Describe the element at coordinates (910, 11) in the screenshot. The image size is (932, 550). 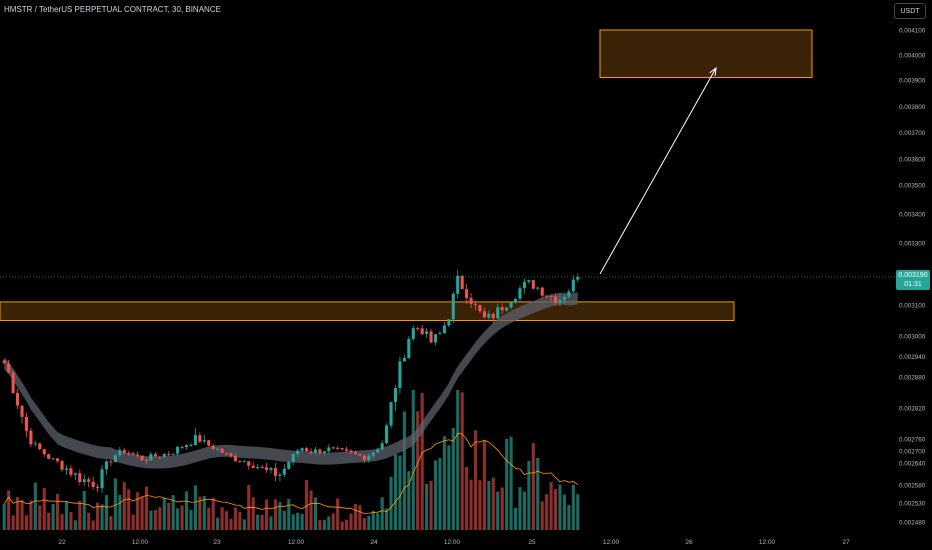
I see `currency-selector: USDT` at that location.